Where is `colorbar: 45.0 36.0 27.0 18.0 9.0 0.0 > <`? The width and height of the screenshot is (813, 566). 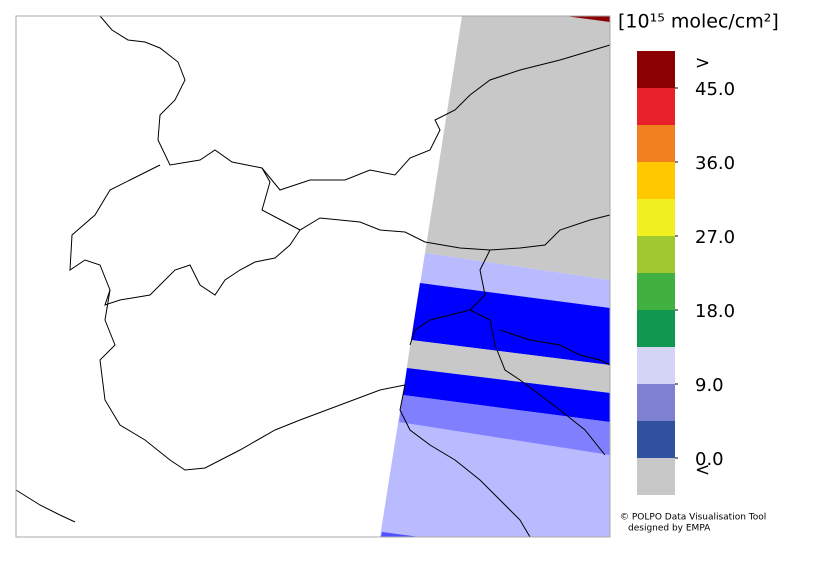 colorbar: 45.0 36.0 27.0 18.0 9.0 0.0 > < is located at coordinates (686, 273).